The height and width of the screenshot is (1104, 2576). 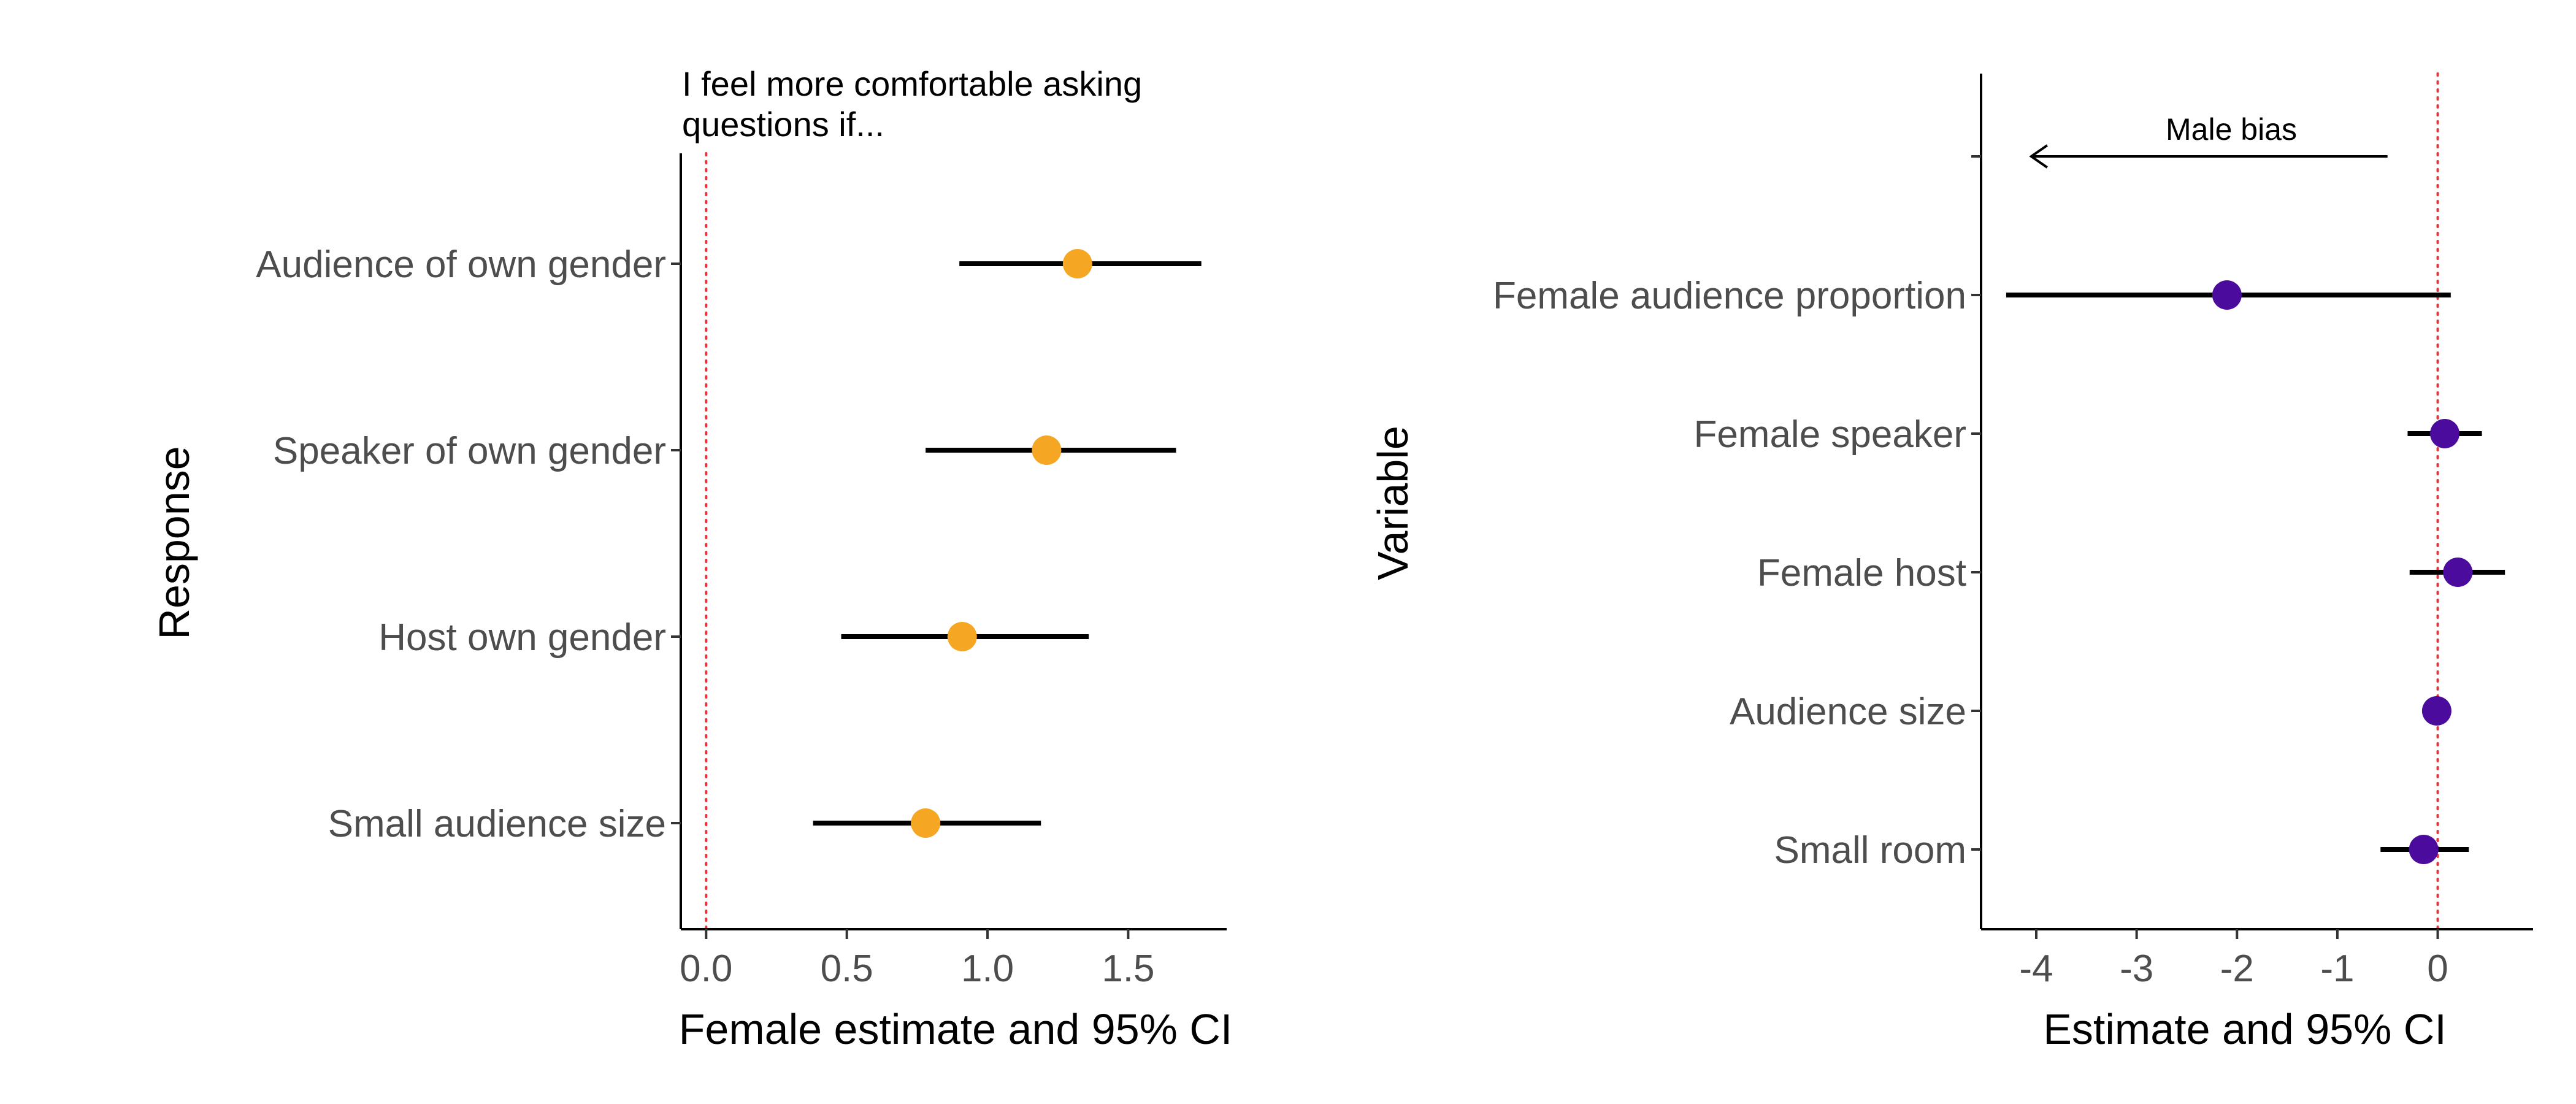 I want to click on x-tick-label: -4, so click(x=2036, y=969).